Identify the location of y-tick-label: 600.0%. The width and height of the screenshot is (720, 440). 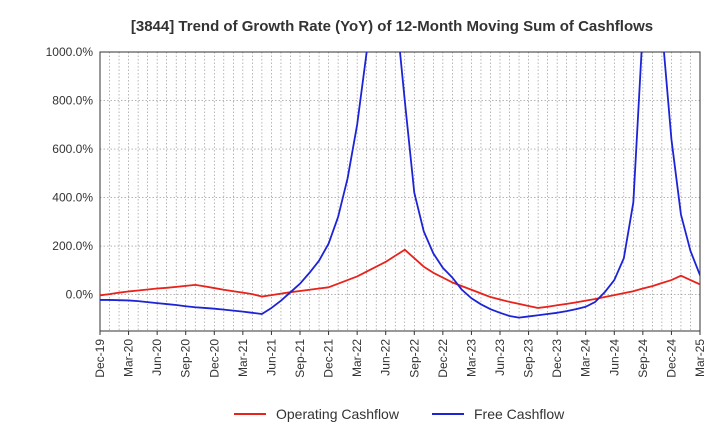
(72, 149).